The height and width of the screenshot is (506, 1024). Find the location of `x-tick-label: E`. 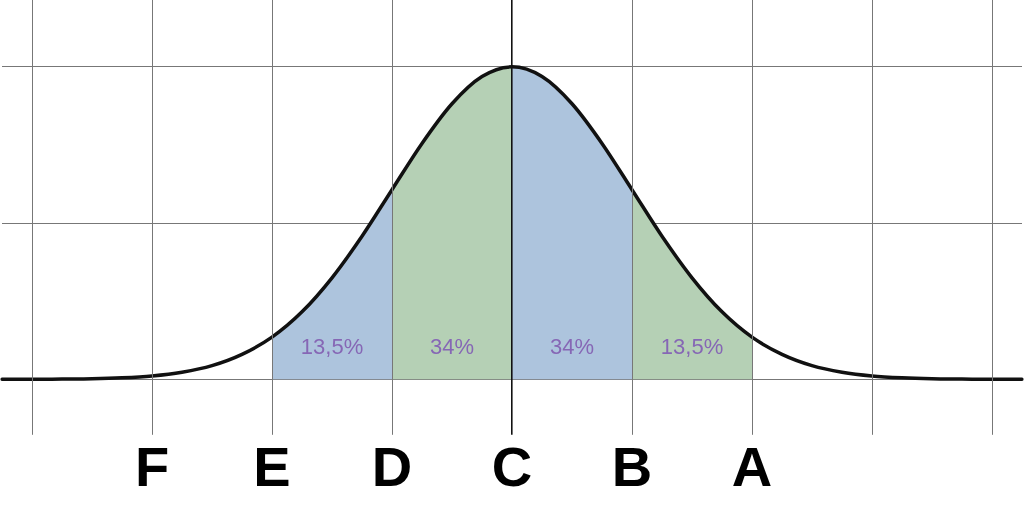

x-tick-label: E is located at coordinates (272, 466).